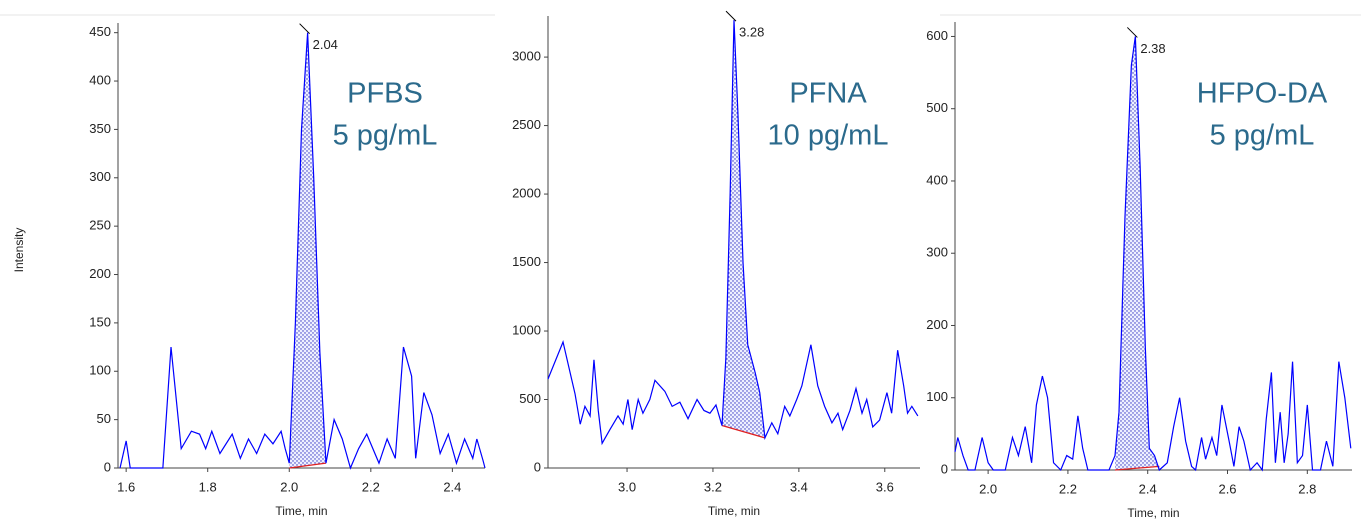 Image resolution: width=1361 pixels, height=524 pixels. What do you see at coordinates (526, 329) in the screenshot?
I see `y-tick-label: 1000` at bounding box center [526, 329].